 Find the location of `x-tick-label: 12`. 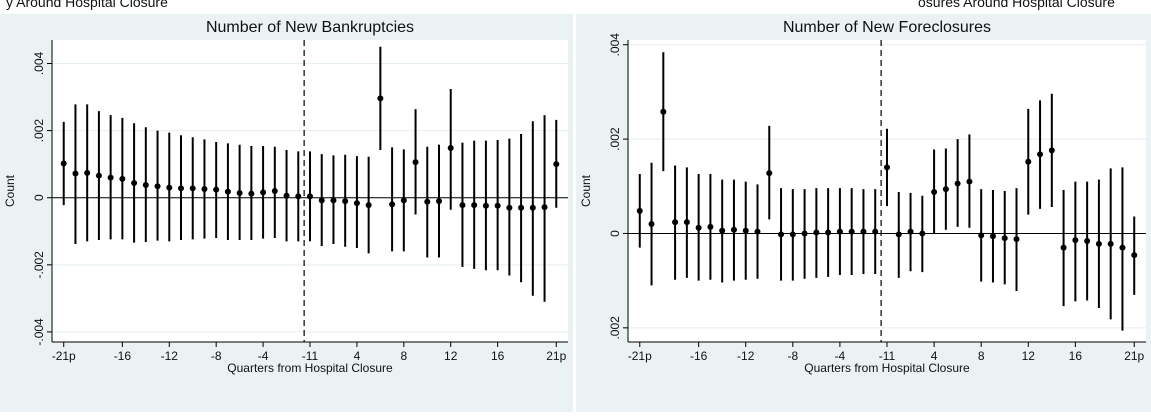

x-tick-label: 12 is located at coordinates (451, 356).